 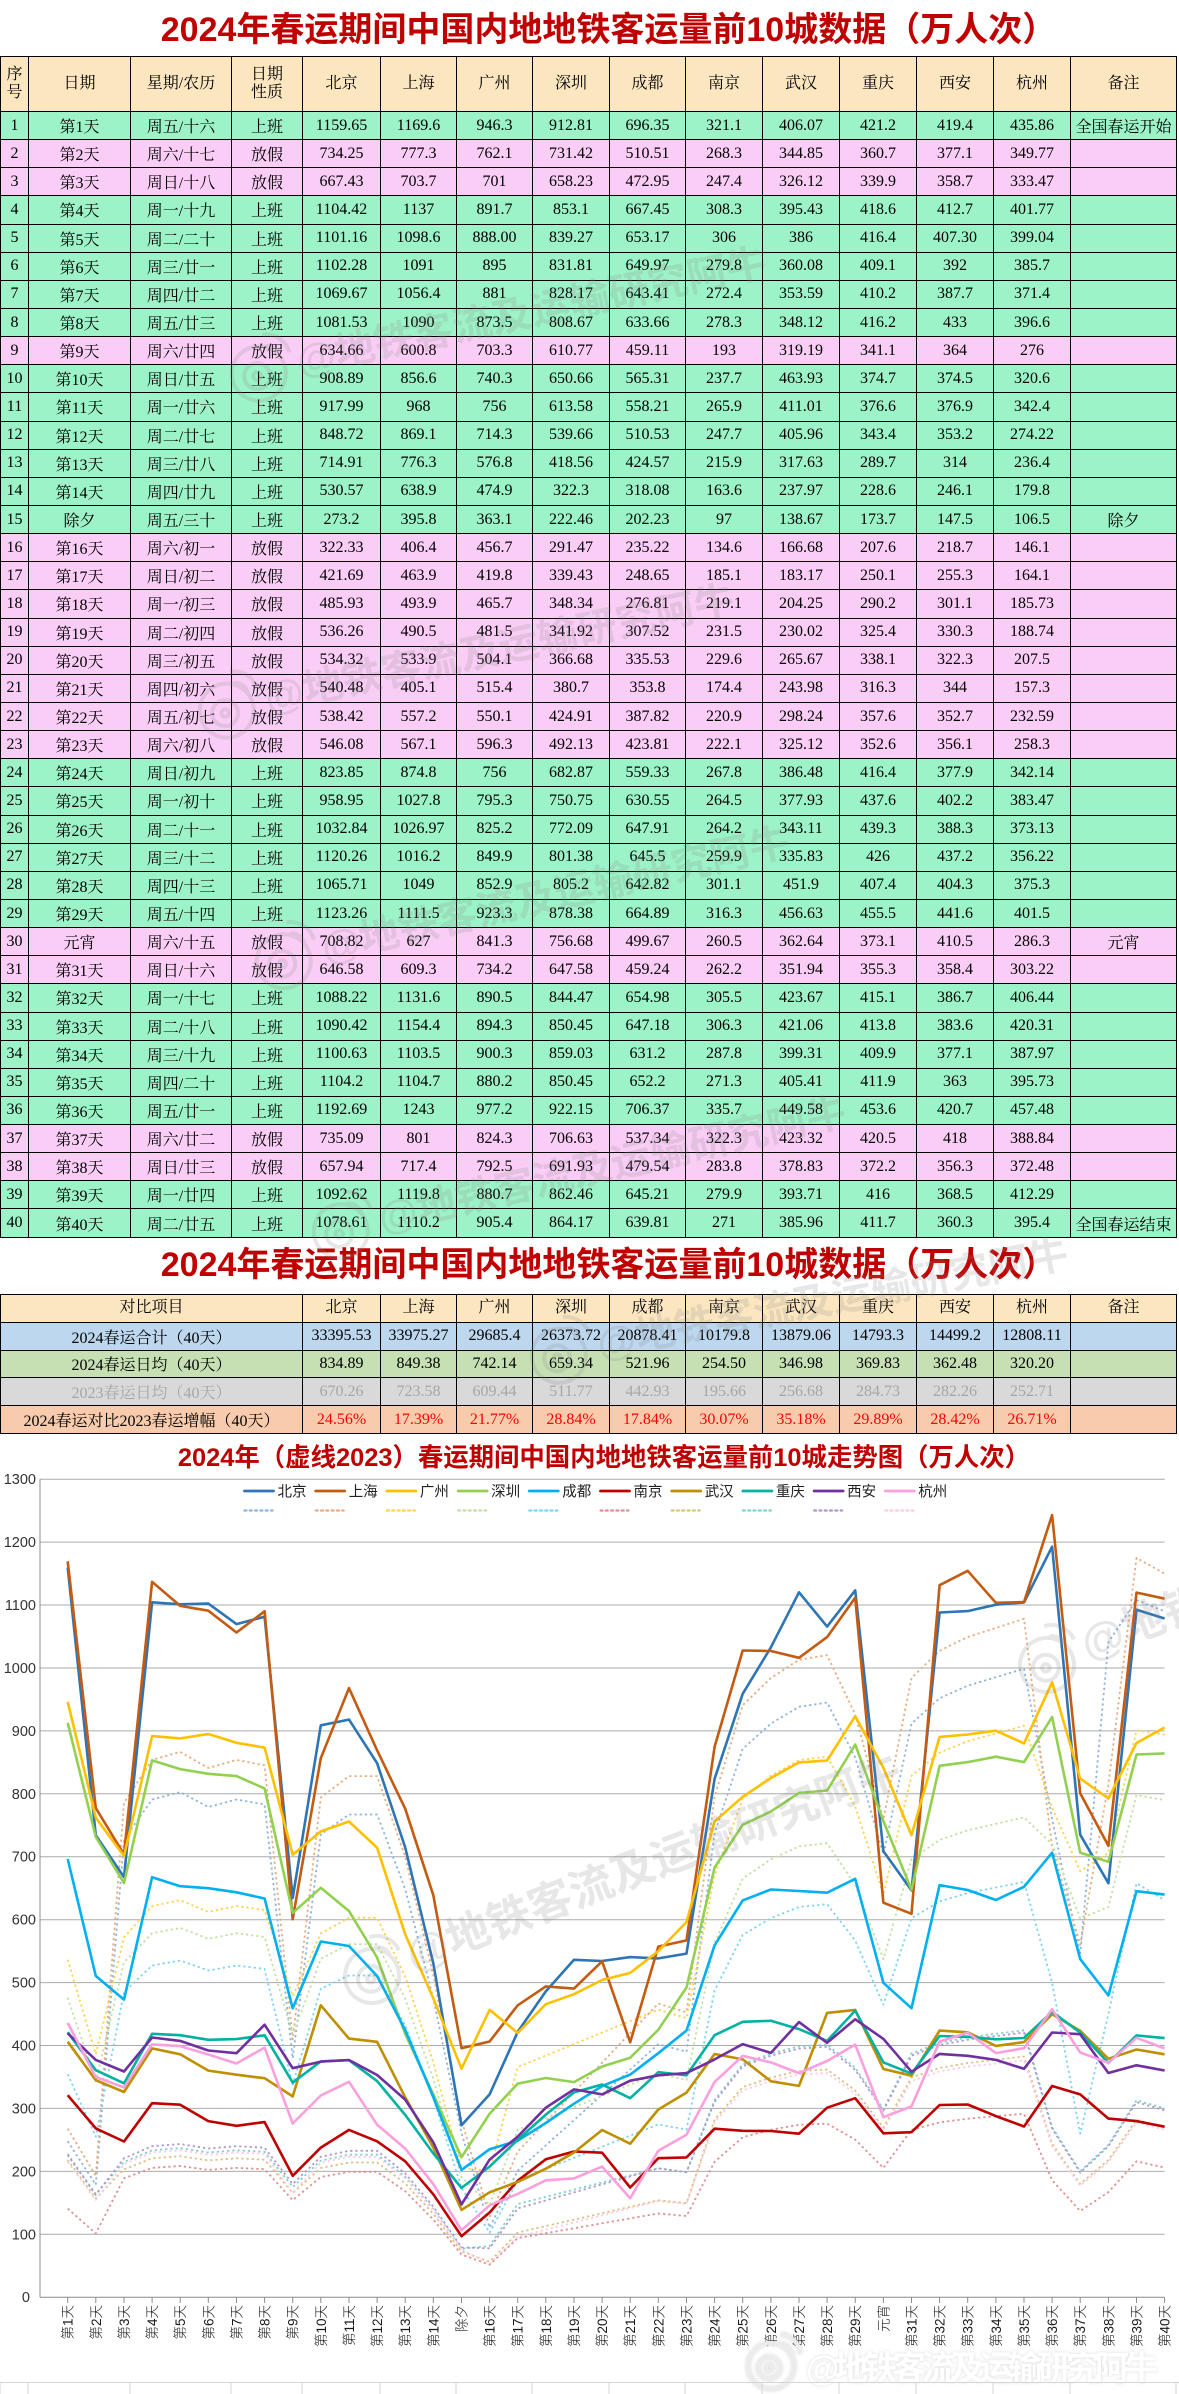 What do you see at coordinates (715, 2326) in the screenshot?
I see `svg-text: 第24天` at bounding box center [715, 2326].